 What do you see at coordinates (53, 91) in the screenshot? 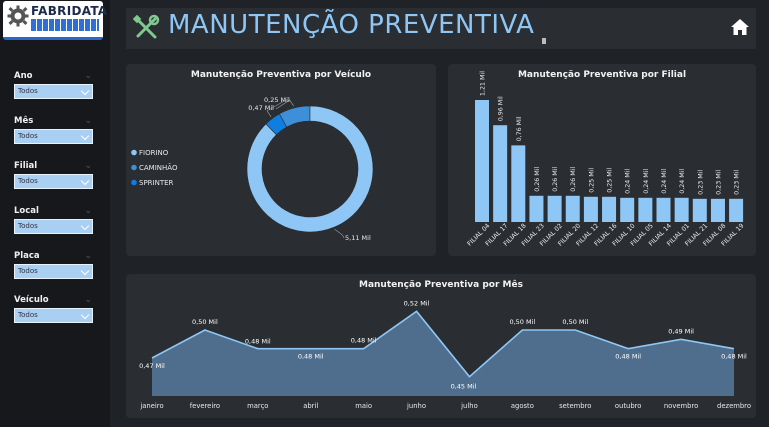
I see `filter-ano-select: Todos` at bounding box center [53, 91].